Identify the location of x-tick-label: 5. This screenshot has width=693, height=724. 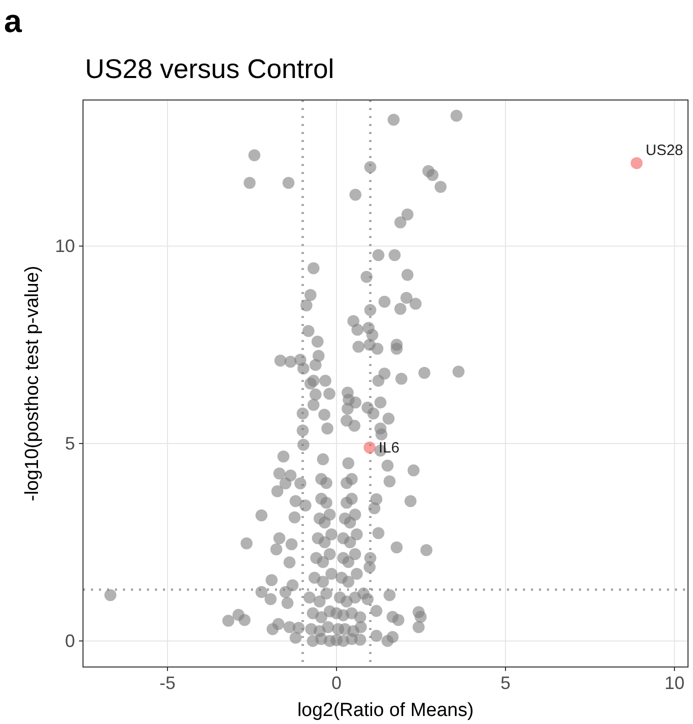
(505, 683).